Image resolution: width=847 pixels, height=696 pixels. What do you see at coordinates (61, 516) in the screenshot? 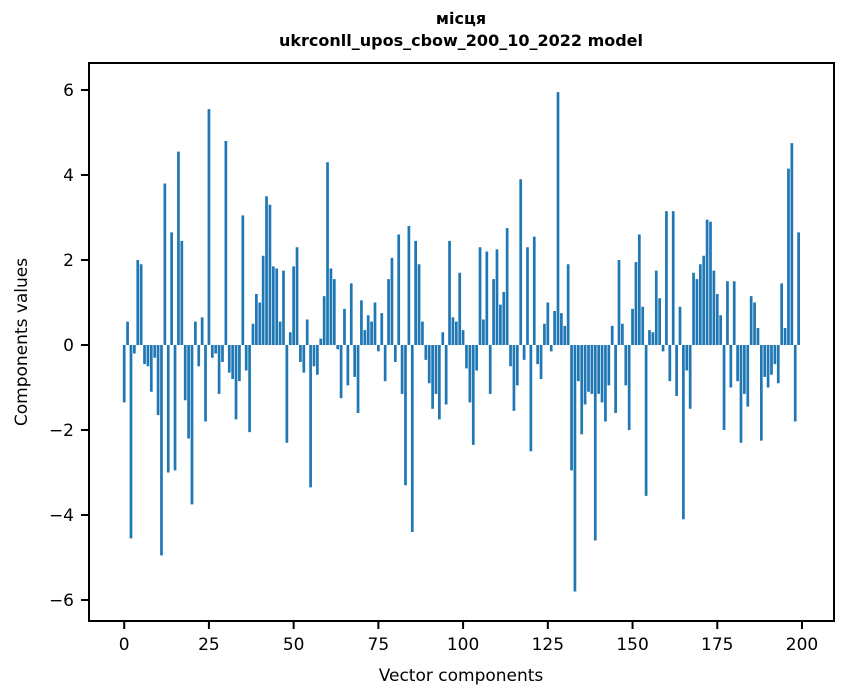
I see `y-tick-label: −4` at bounding box center [61, 516].